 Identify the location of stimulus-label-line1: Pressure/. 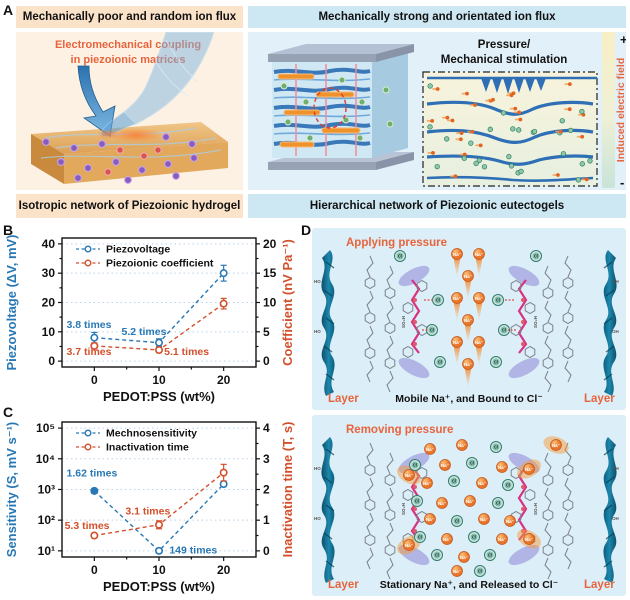
(504, 45).